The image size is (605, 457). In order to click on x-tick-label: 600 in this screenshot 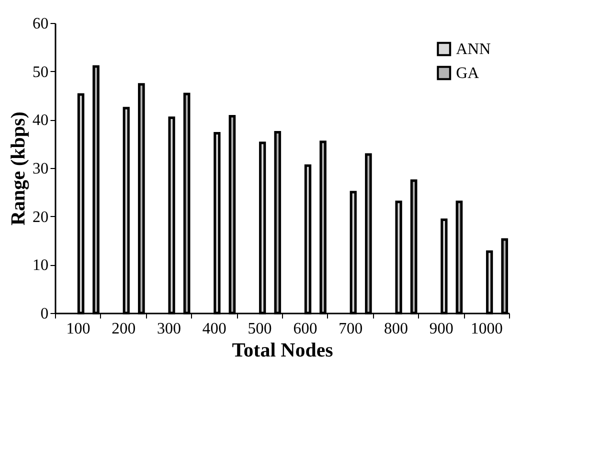, I will do `click(305, 329)`.